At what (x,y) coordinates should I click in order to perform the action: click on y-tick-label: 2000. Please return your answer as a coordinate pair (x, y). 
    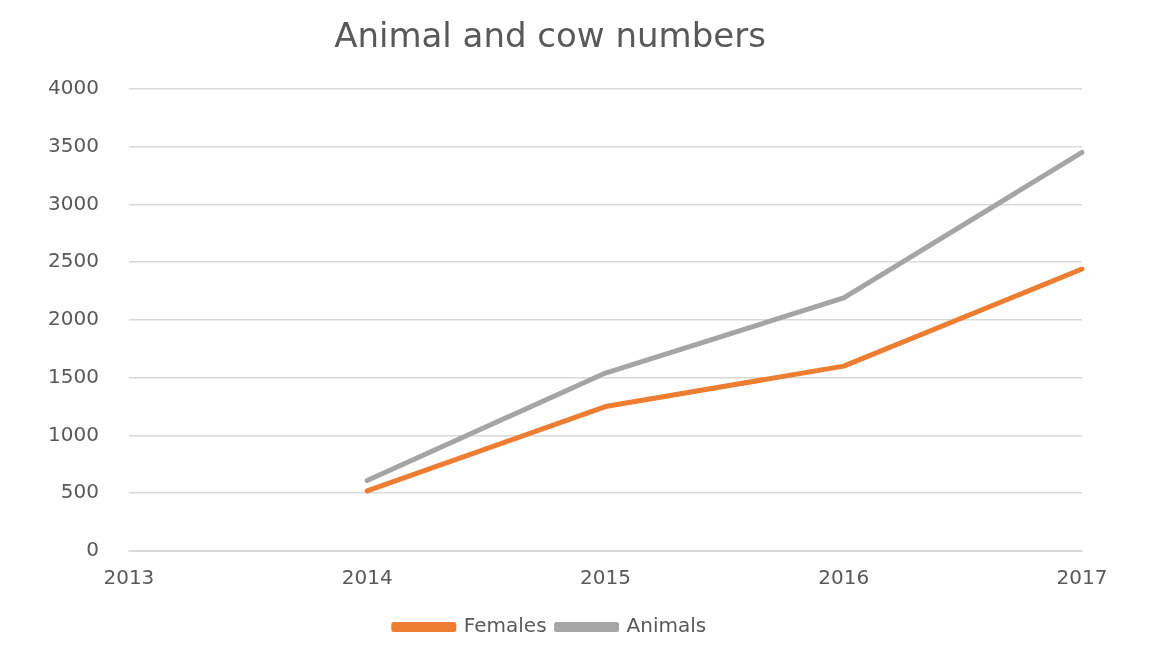
    Looking at the image, I should click on (73, 318).